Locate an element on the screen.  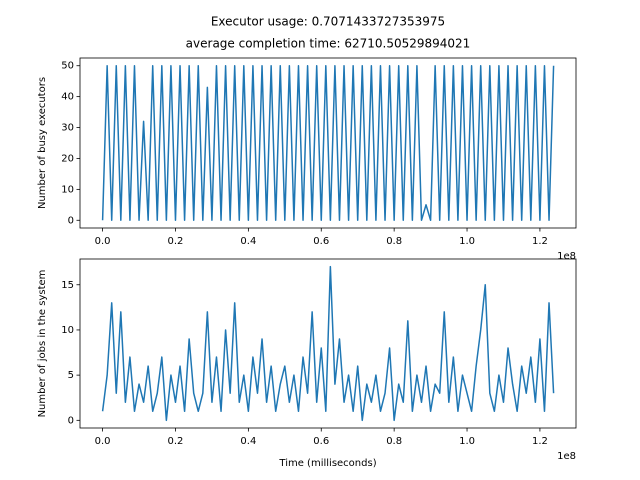
y-tick-label: 20 is located at coordinates (67, 158).